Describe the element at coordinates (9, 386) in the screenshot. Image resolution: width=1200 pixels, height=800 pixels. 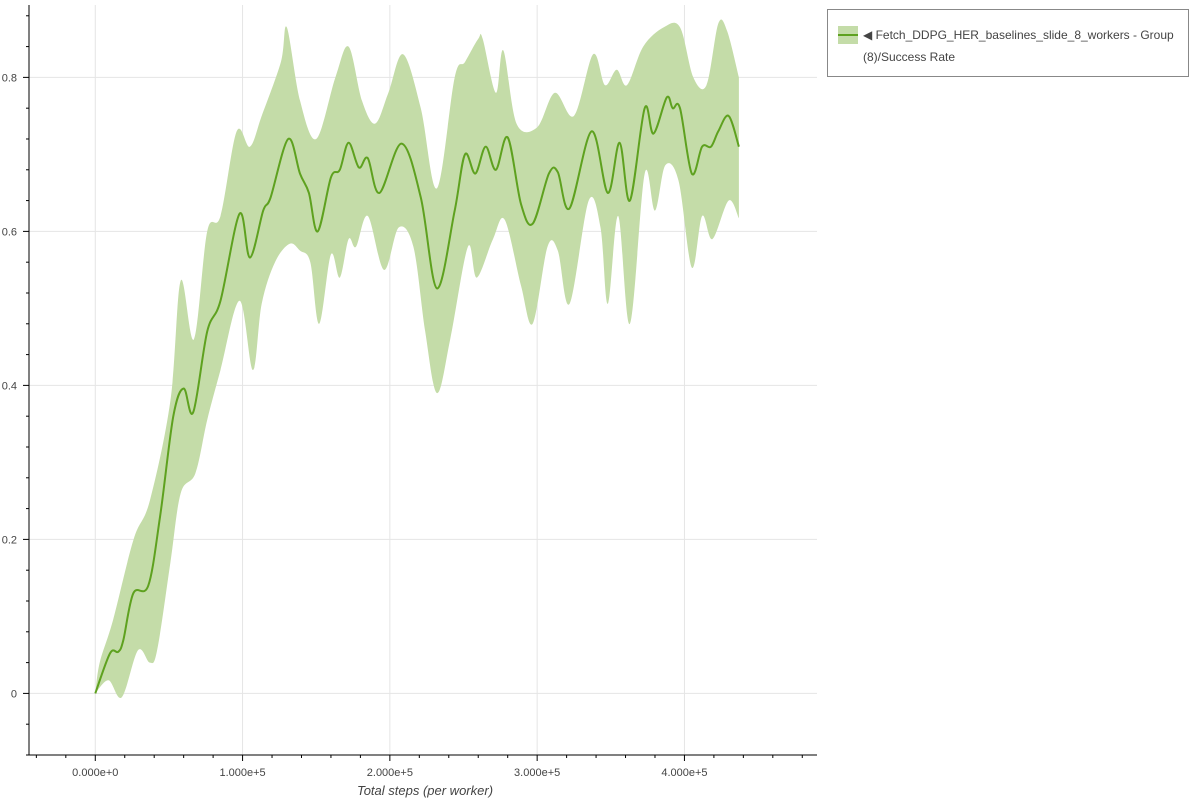
I see `y-tick-label: 0.4` at that location.